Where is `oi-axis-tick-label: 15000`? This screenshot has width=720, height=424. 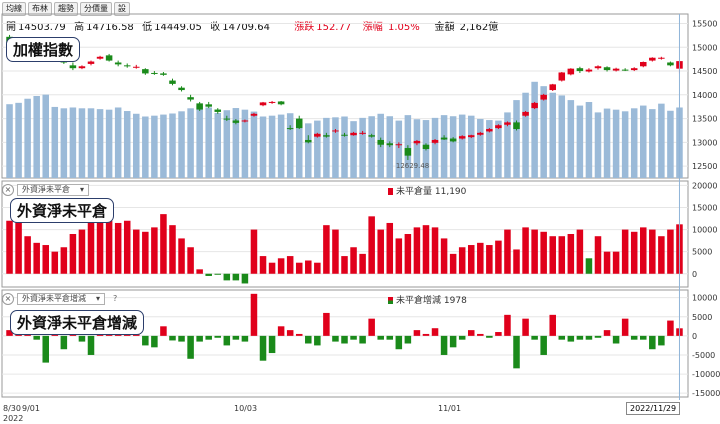
oi-axis-tick-label: 15000 is located at coordinates (704, 208).